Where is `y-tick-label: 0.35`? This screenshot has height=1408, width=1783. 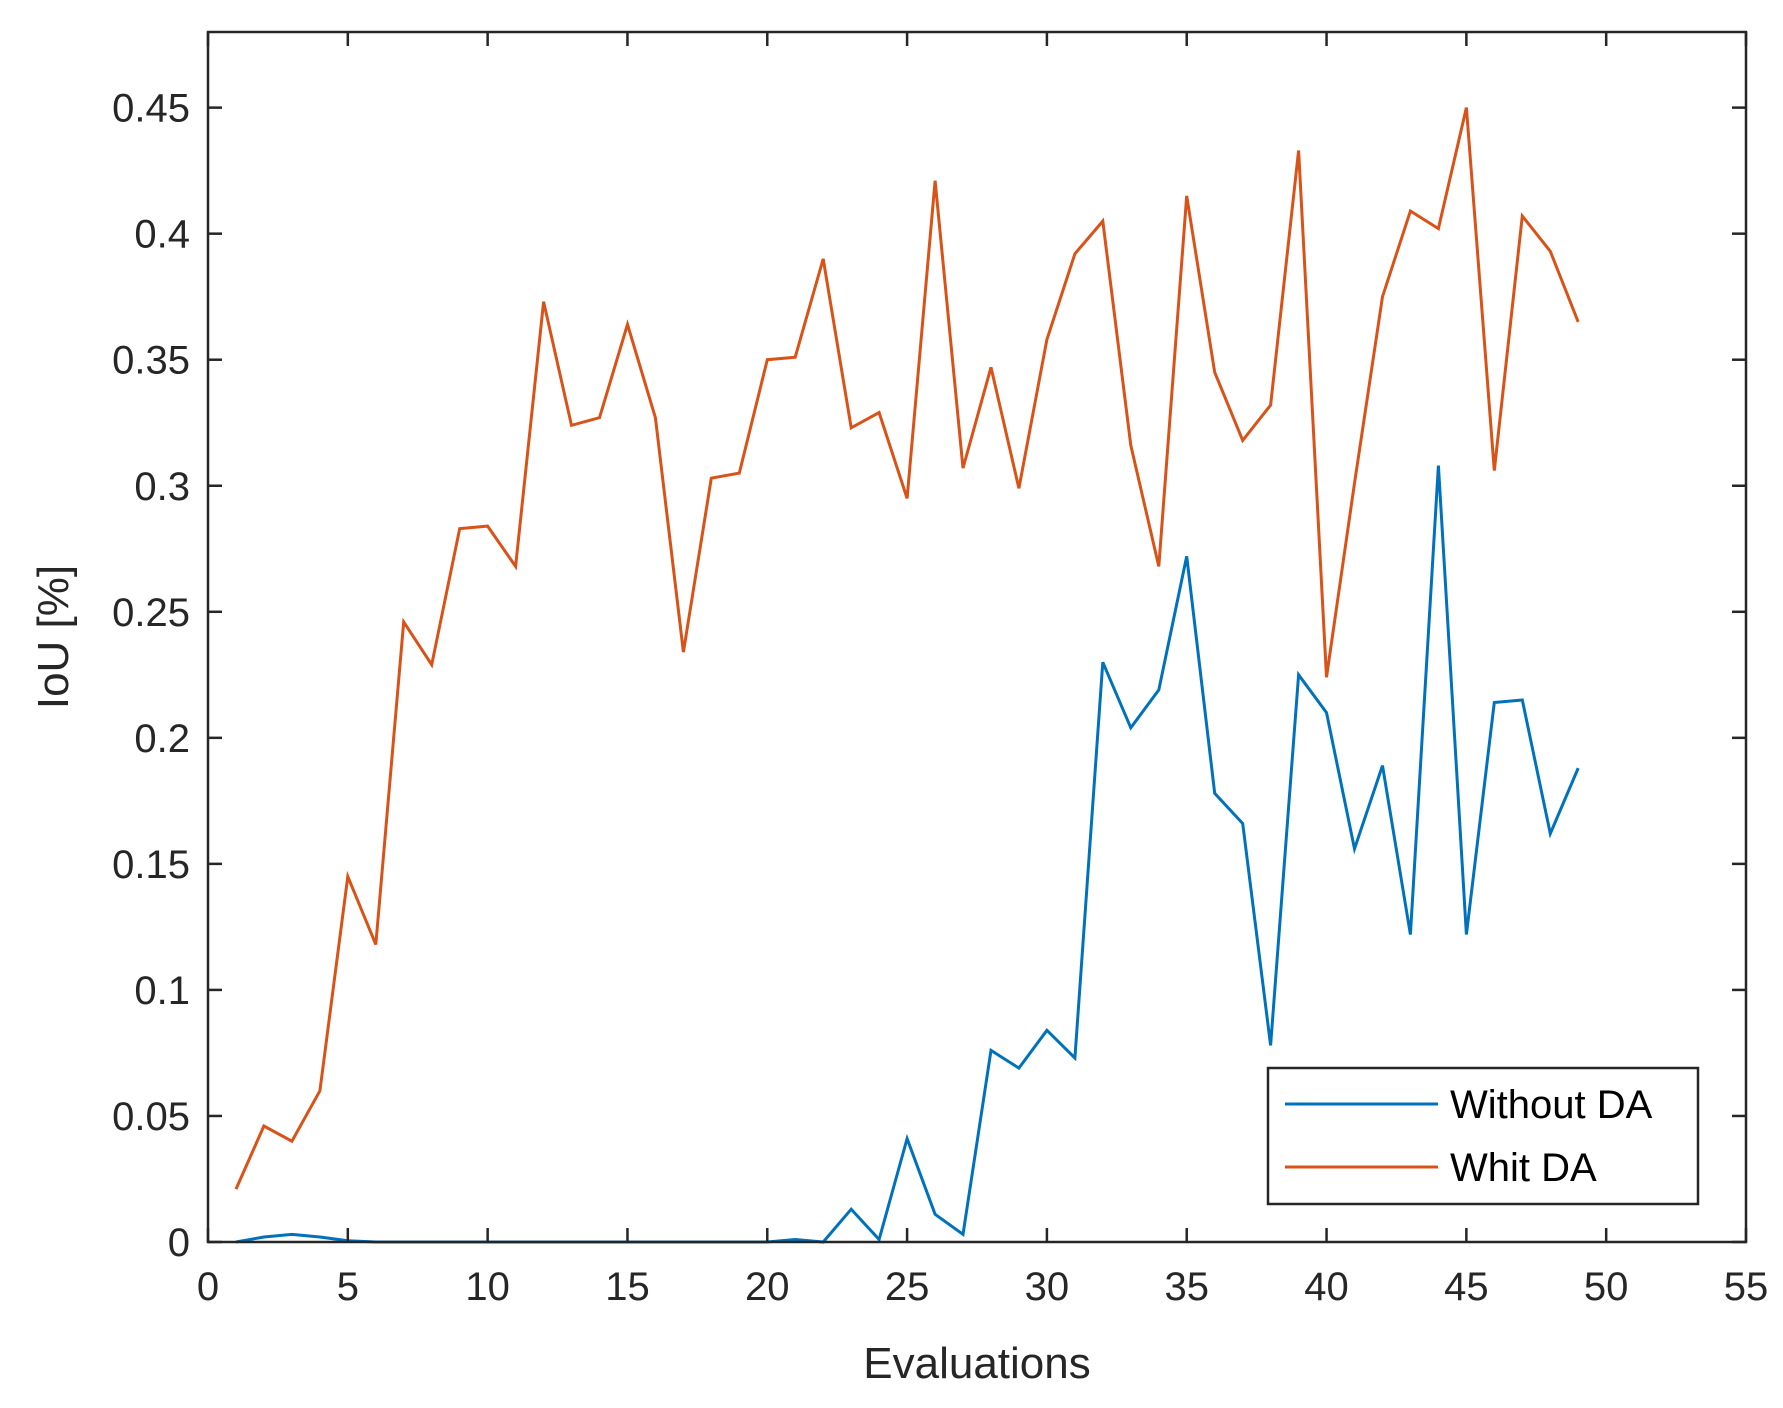
y-tick-label: 0.35 is located at coordinates (151, 361).